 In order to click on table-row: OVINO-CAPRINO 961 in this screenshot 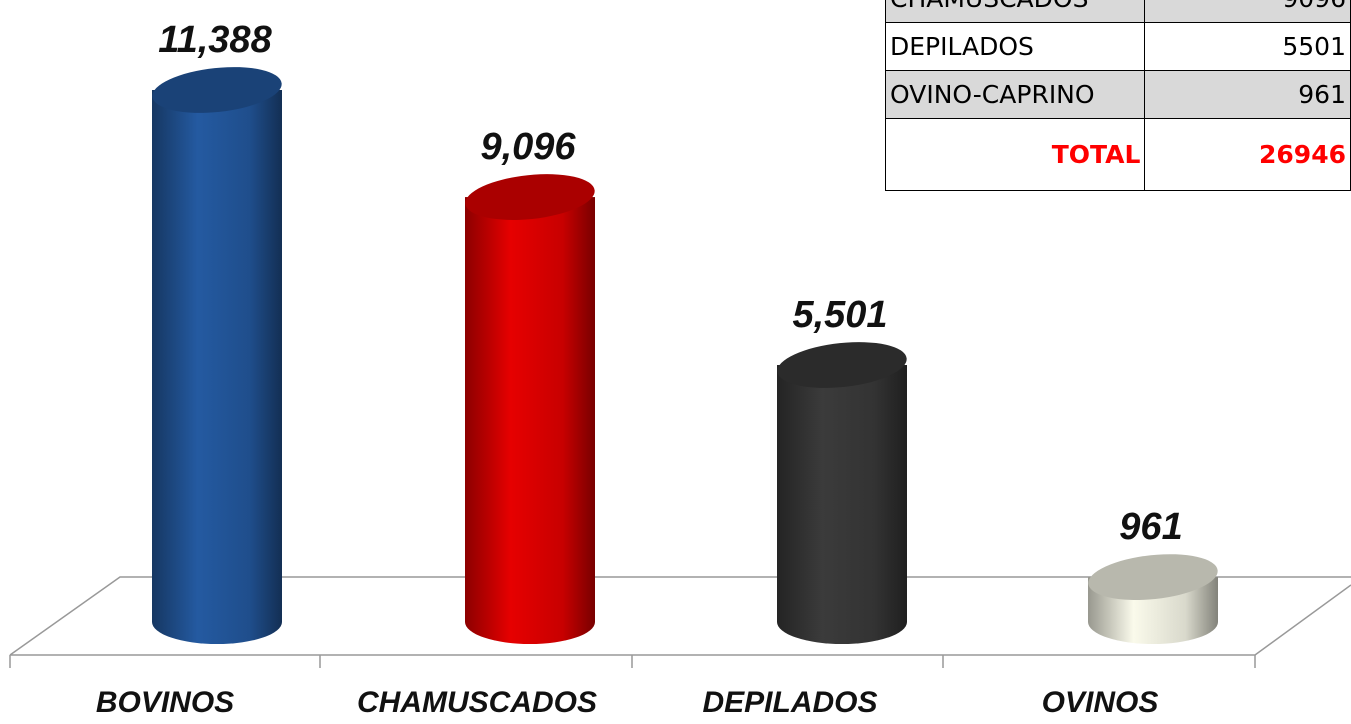, I will do `click(1117, 94)`.